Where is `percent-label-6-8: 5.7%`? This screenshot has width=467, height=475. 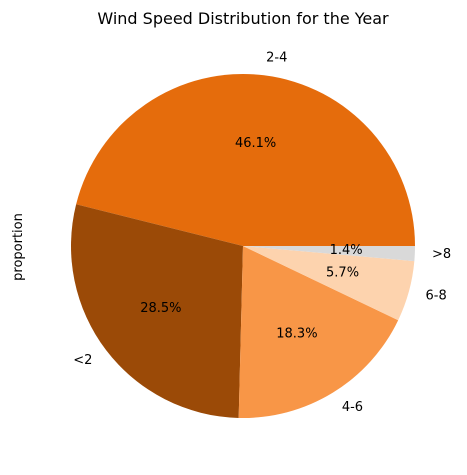
percent-label-6-8: 5.7% is located at coordinates (342, 273).